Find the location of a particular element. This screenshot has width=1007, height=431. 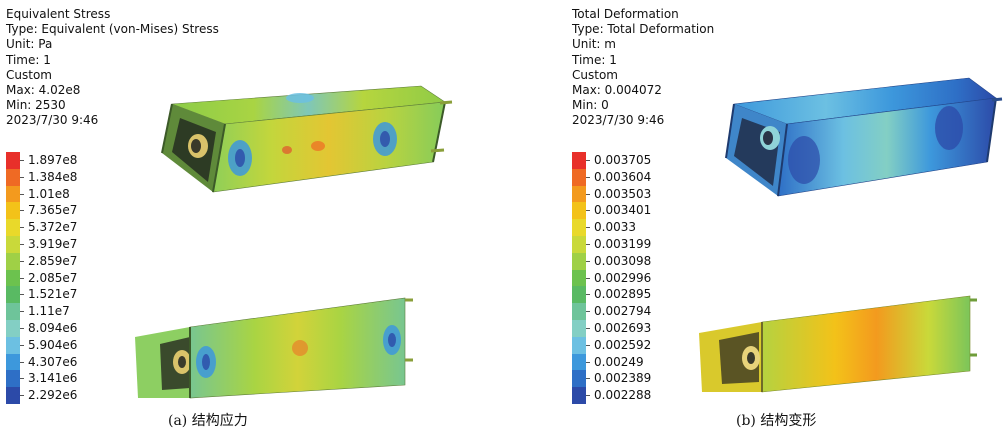

legend-value-label: 0.002288 is located at coordinates (623, 395).